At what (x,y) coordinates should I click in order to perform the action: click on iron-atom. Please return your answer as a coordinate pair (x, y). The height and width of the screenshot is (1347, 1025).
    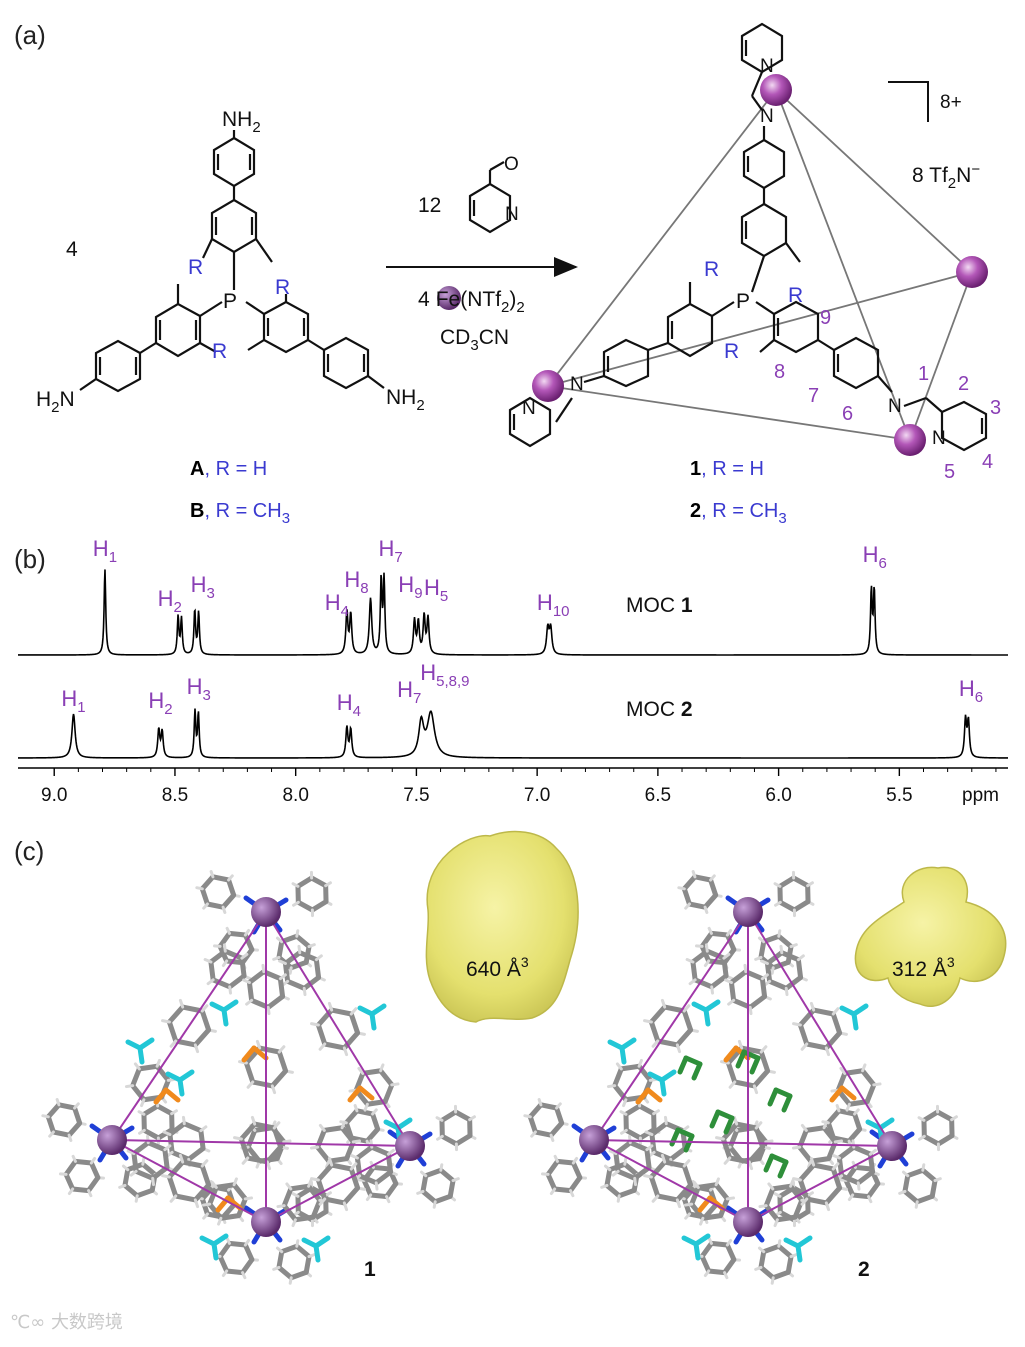
    Looking at the image, I should click on (410, 1146).